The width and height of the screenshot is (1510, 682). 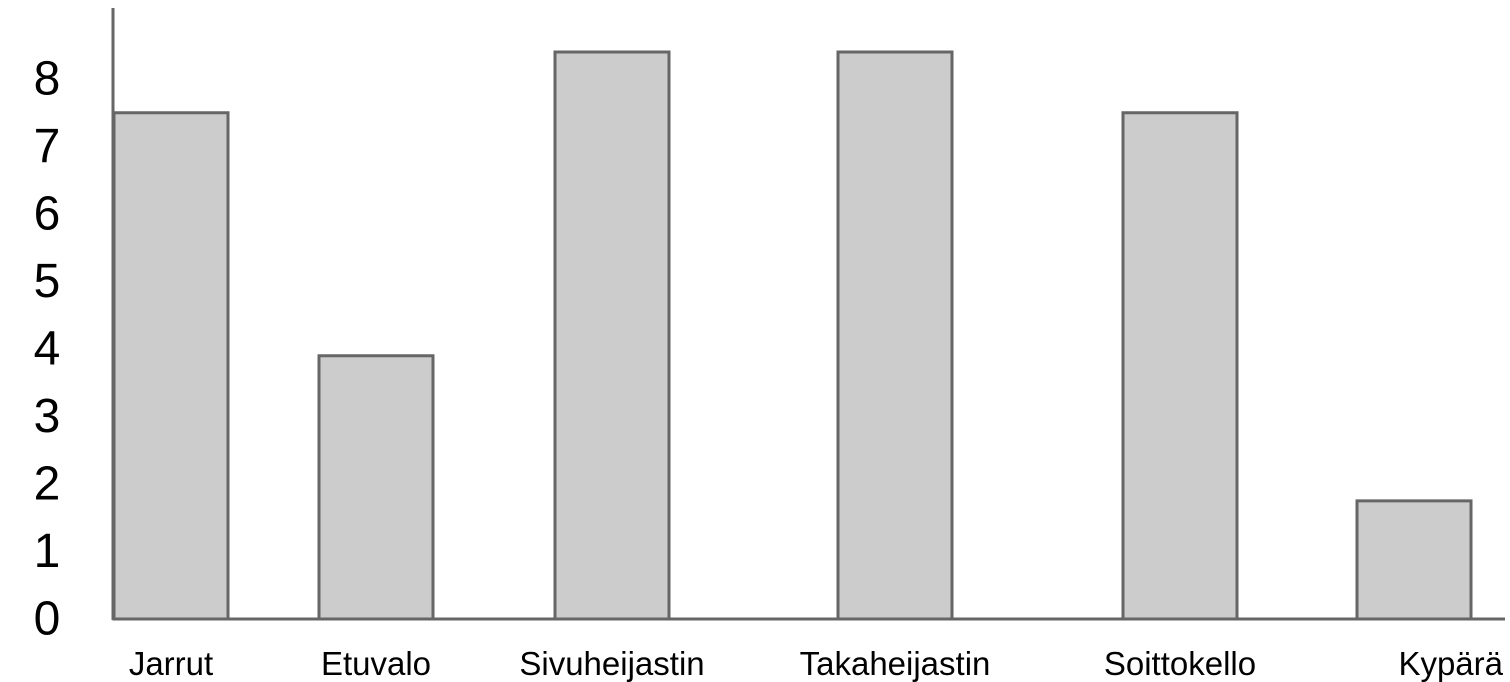 What do you see at coordinates (376, 663) in the screenshot?
I see `x-tick-label: Etuvalo` at bounding box center [376, 663].